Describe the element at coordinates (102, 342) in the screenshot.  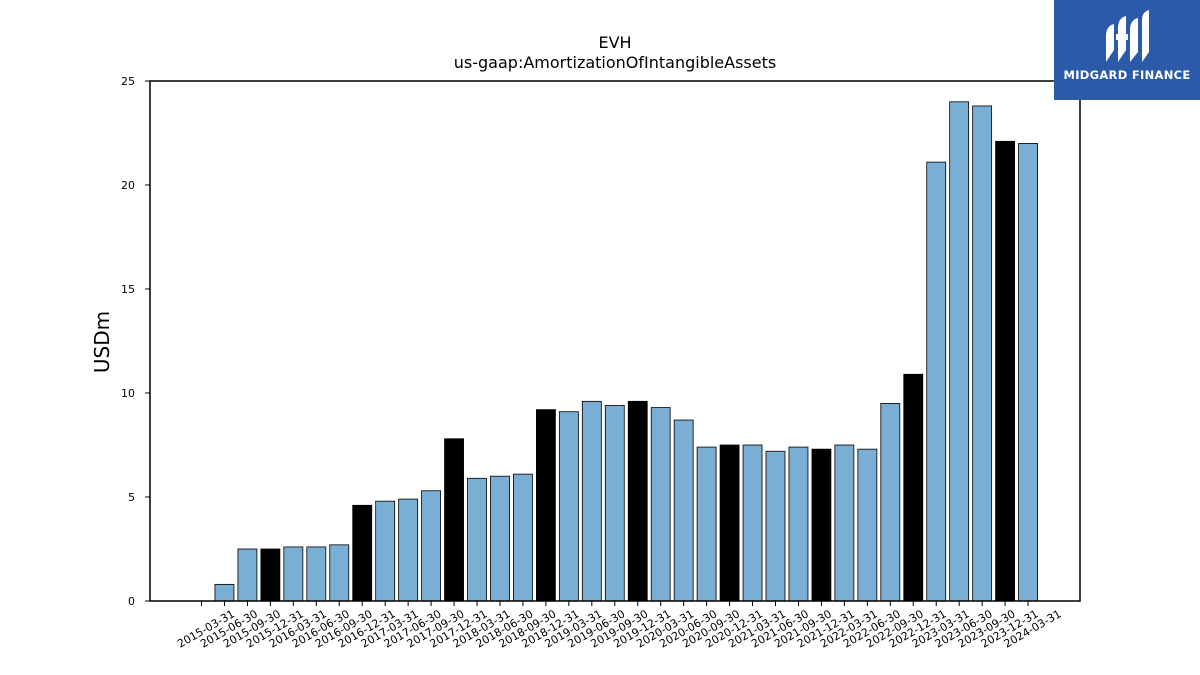
I see `y-axis-label: USDm` at that location.